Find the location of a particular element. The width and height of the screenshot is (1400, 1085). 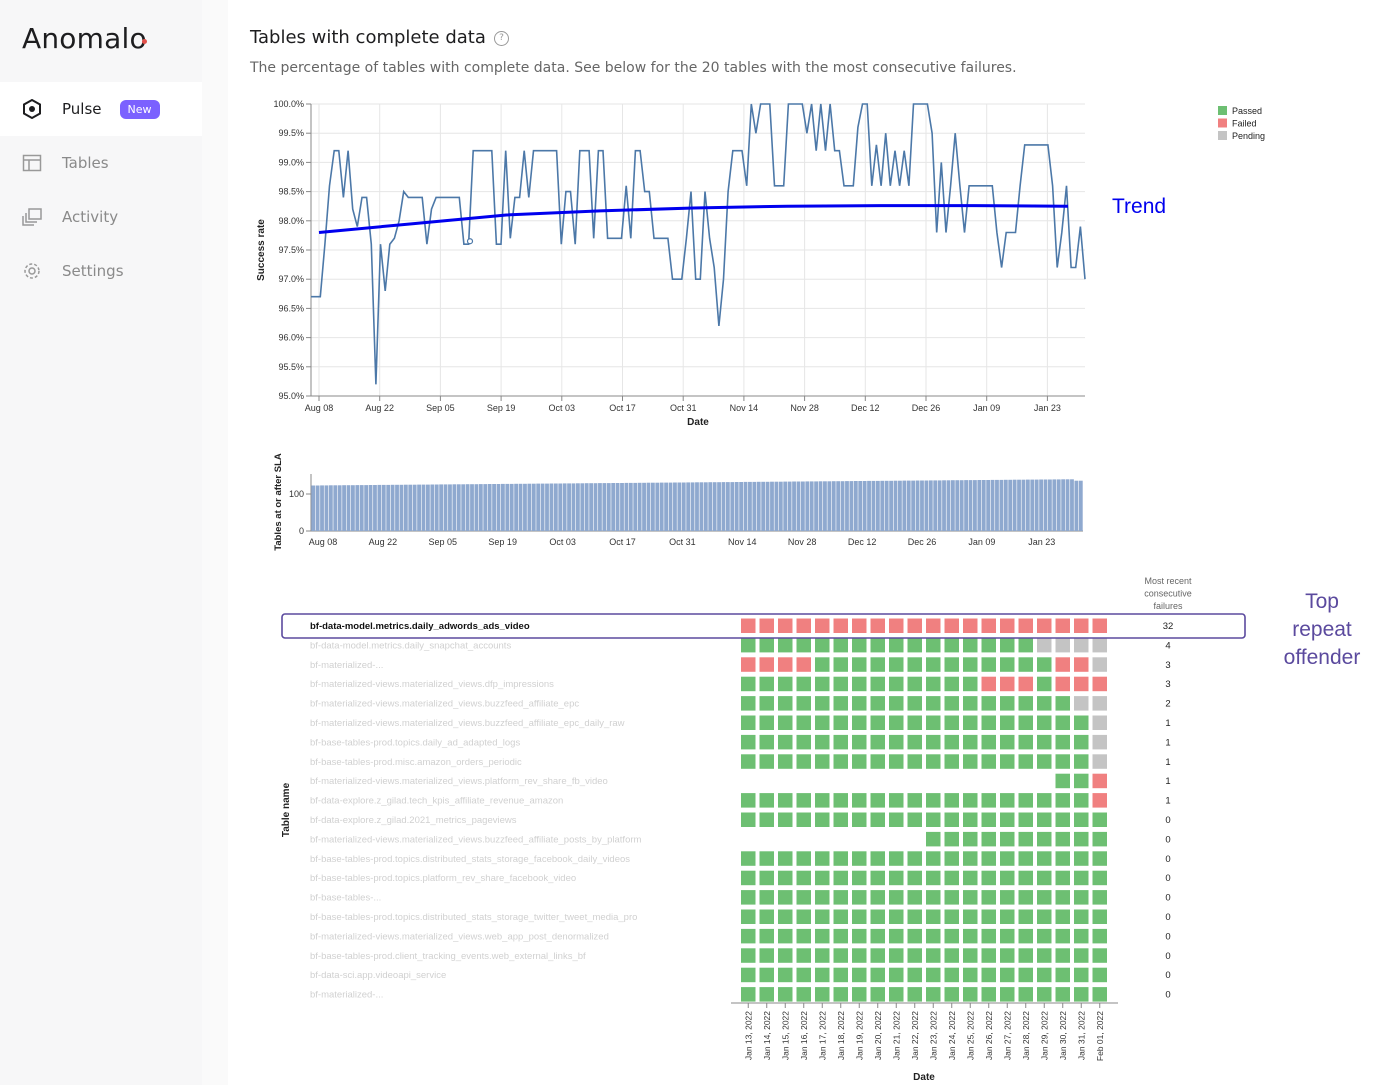

x-tick-label: Jan 25, 2022 is located at coordinates (970, 1035).